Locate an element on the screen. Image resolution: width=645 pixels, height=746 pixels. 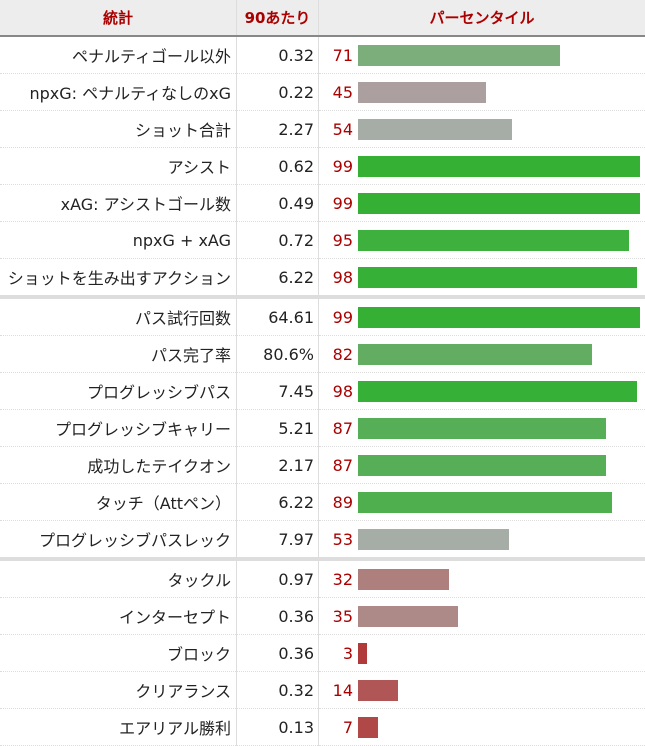
stat-name: クリアランス is located at coordinates (118, 690).